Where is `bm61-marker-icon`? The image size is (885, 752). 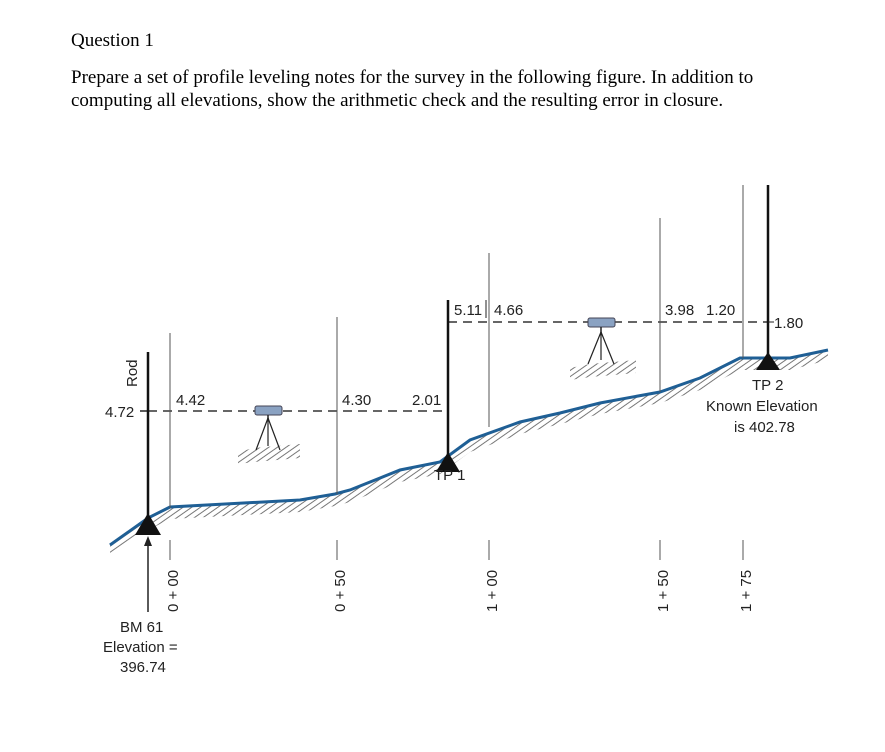
bm61-marker-icon is located at coordinates (148, 524).